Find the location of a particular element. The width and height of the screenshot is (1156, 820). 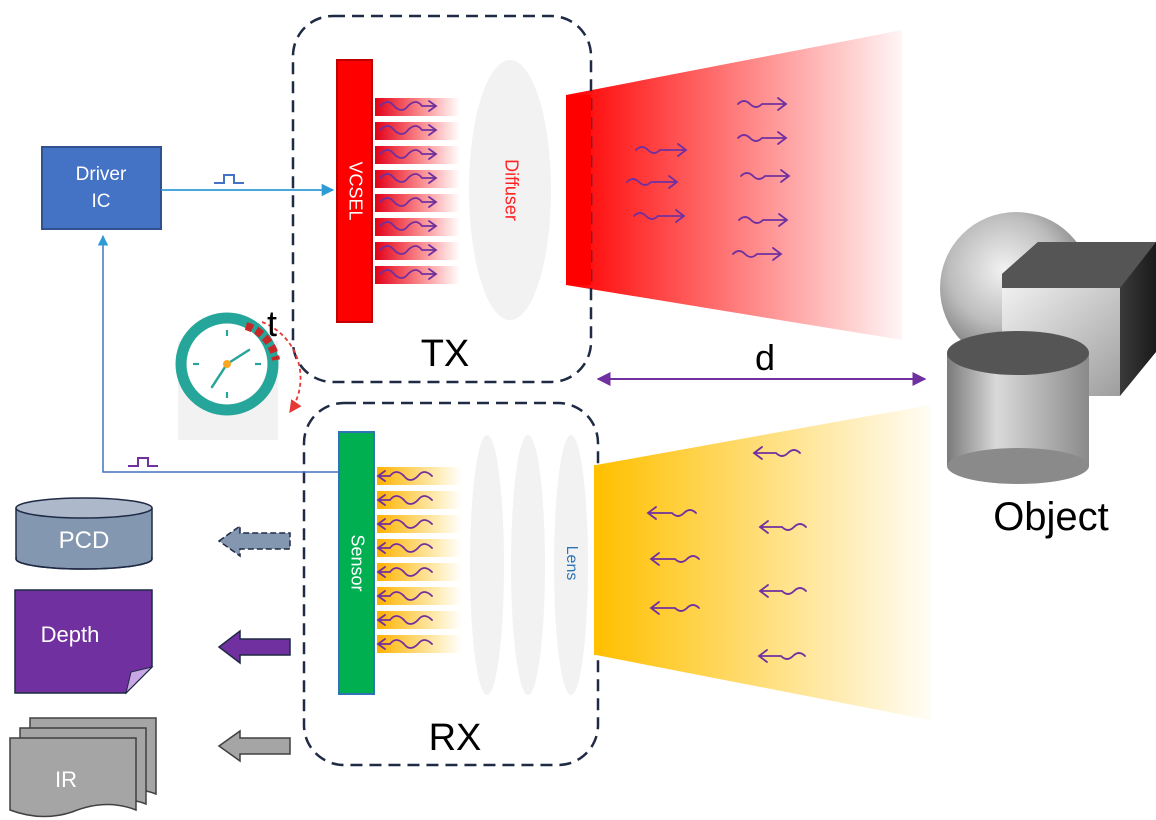

tx-light-beam is located at coordinates (734, 185).